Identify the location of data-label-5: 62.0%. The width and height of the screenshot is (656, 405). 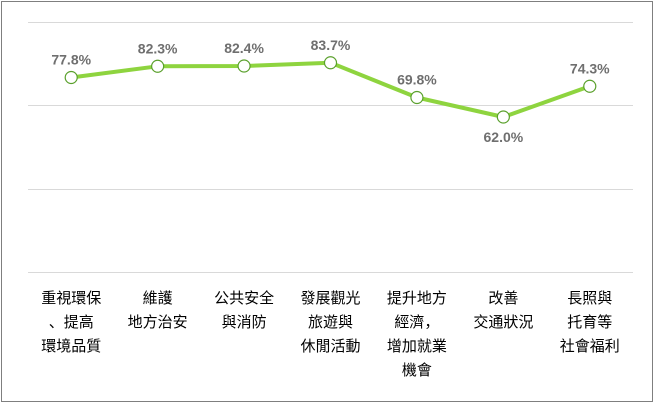
(504, 137).